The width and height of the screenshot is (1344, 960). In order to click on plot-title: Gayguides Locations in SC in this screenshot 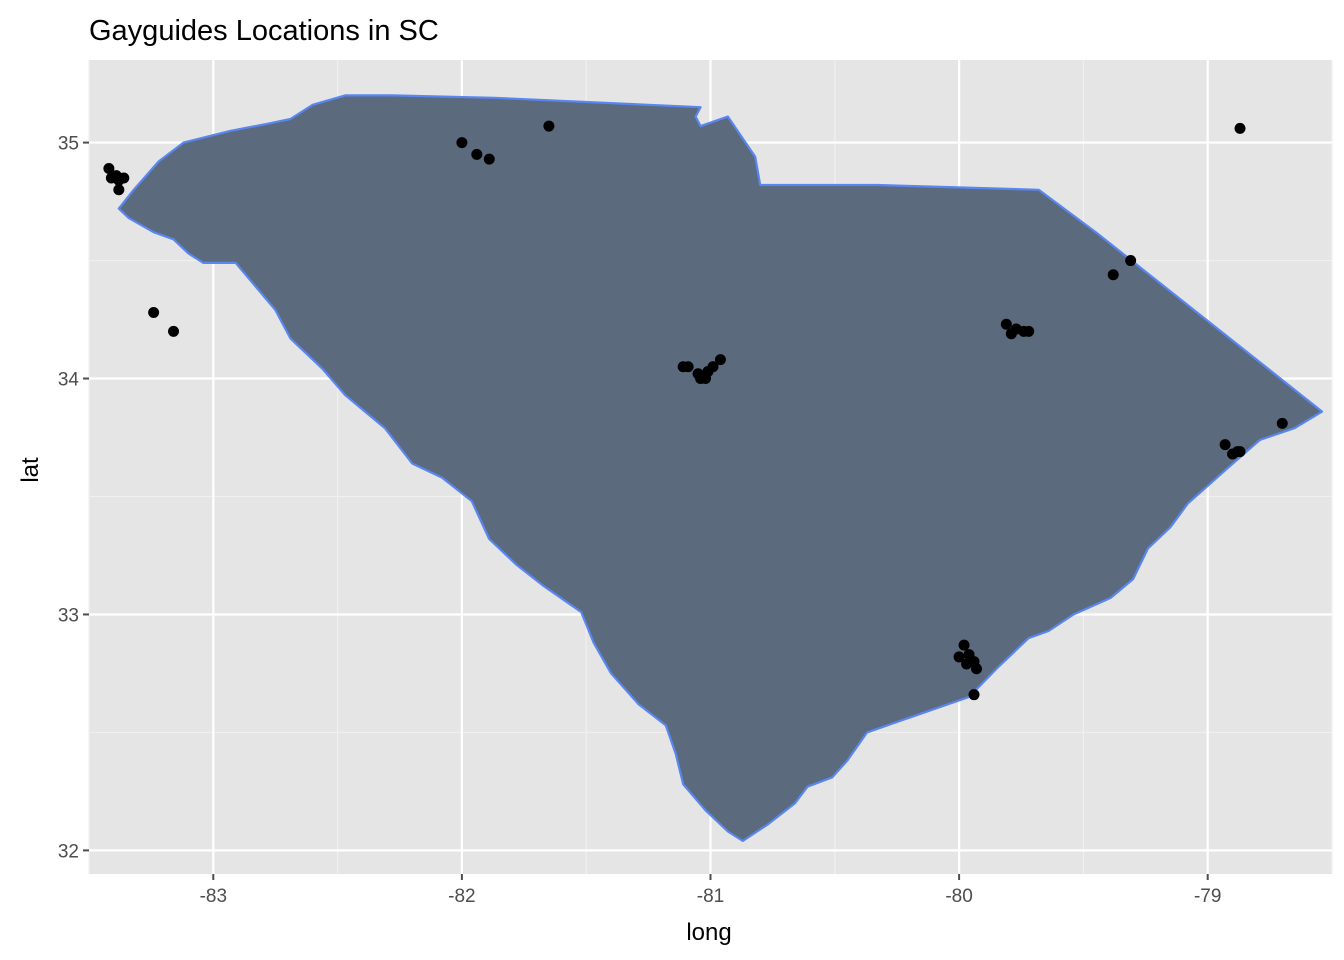, I will do `click(264, 31)`.